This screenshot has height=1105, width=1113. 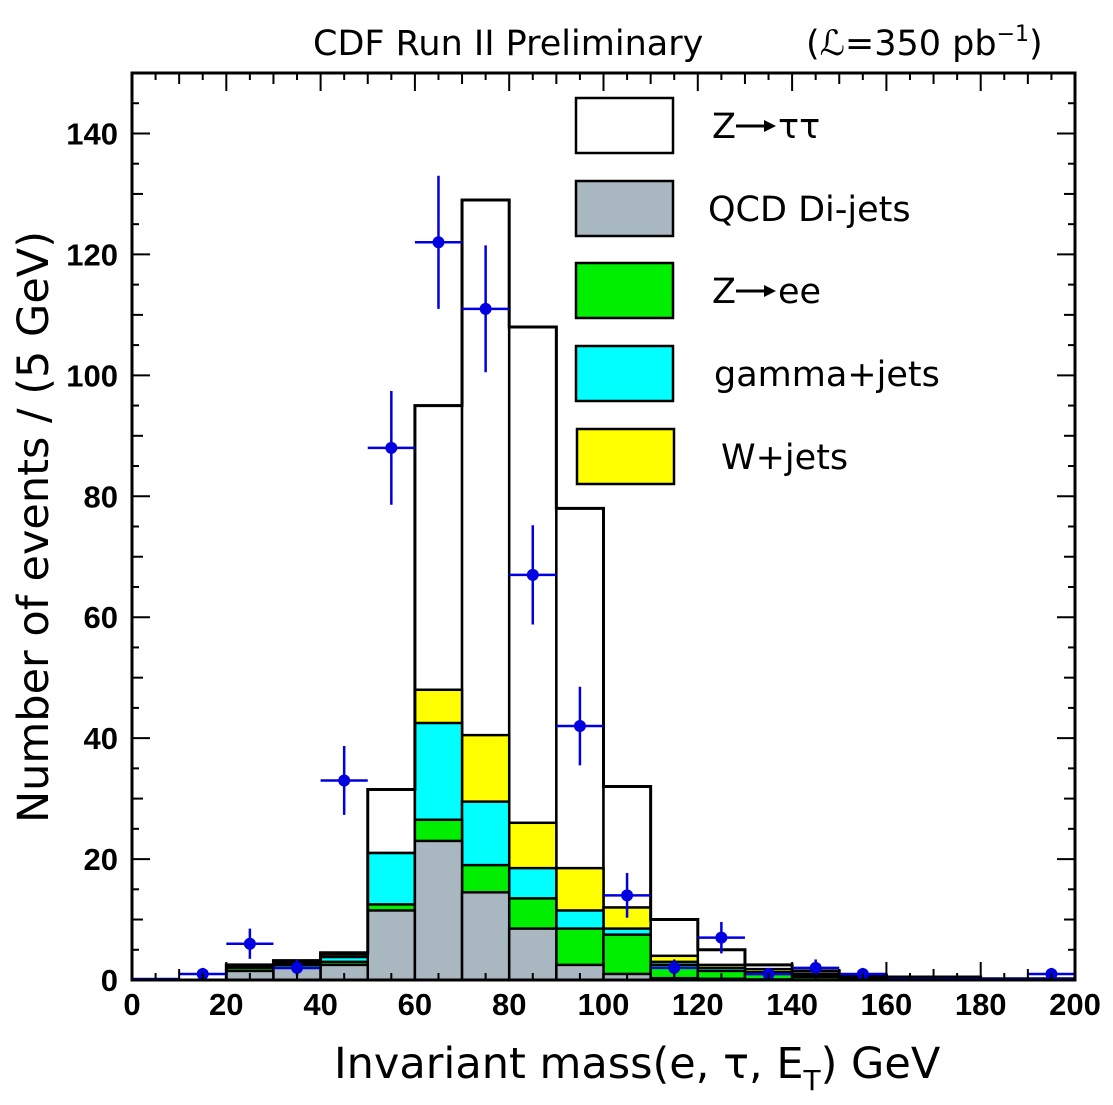 I want to click on luminosity-label: (ℒ=350 pb−1), so click(x=924, y=43).